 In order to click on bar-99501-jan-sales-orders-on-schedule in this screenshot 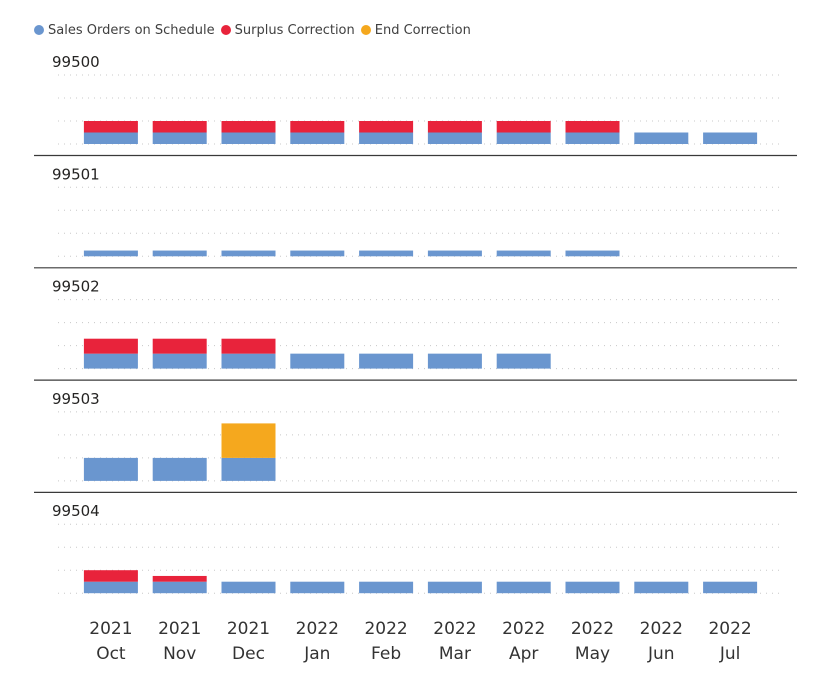, I will do `click(317, 253)`.